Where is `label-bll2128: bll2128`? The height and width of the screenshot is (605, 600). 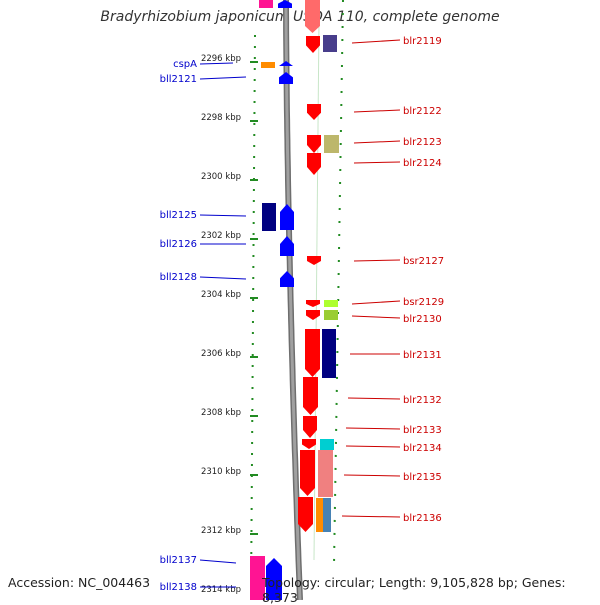
label-bll2128: bll2128 is located at coordinates (178, 277).